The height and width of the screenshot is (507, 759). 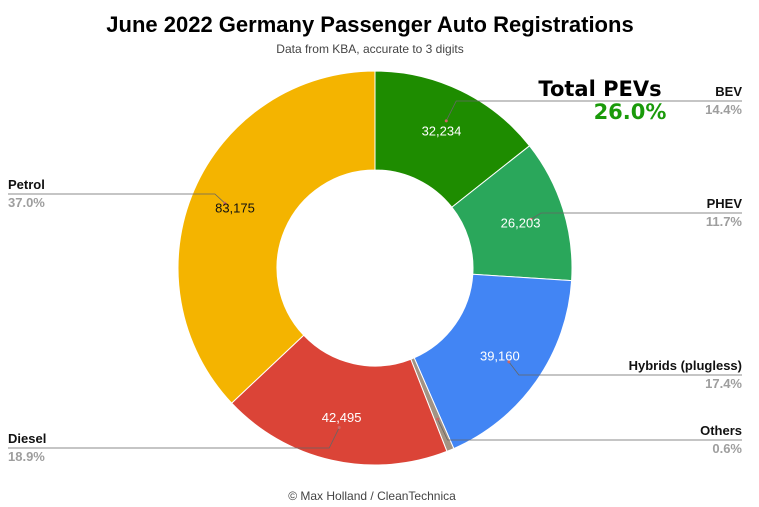 What do you see at coordinates (723, 109) in the screenshot?
I see `percent-label-bev: 14.4%` at bounding box center [723, 109].